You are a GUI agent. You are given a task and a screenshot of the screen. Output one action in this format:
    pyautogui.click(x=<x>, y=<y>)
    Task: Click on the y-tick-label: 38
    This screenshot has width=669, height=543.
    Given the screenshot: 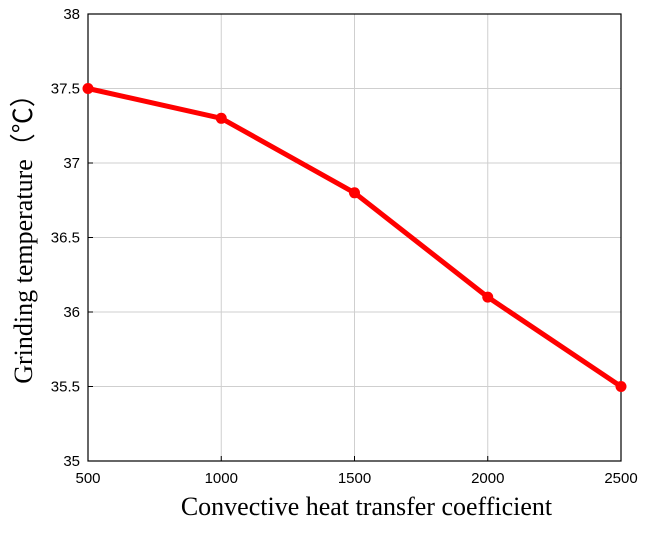 What is the action you would take?
    pyautogui.click(x=71, y=14)
    